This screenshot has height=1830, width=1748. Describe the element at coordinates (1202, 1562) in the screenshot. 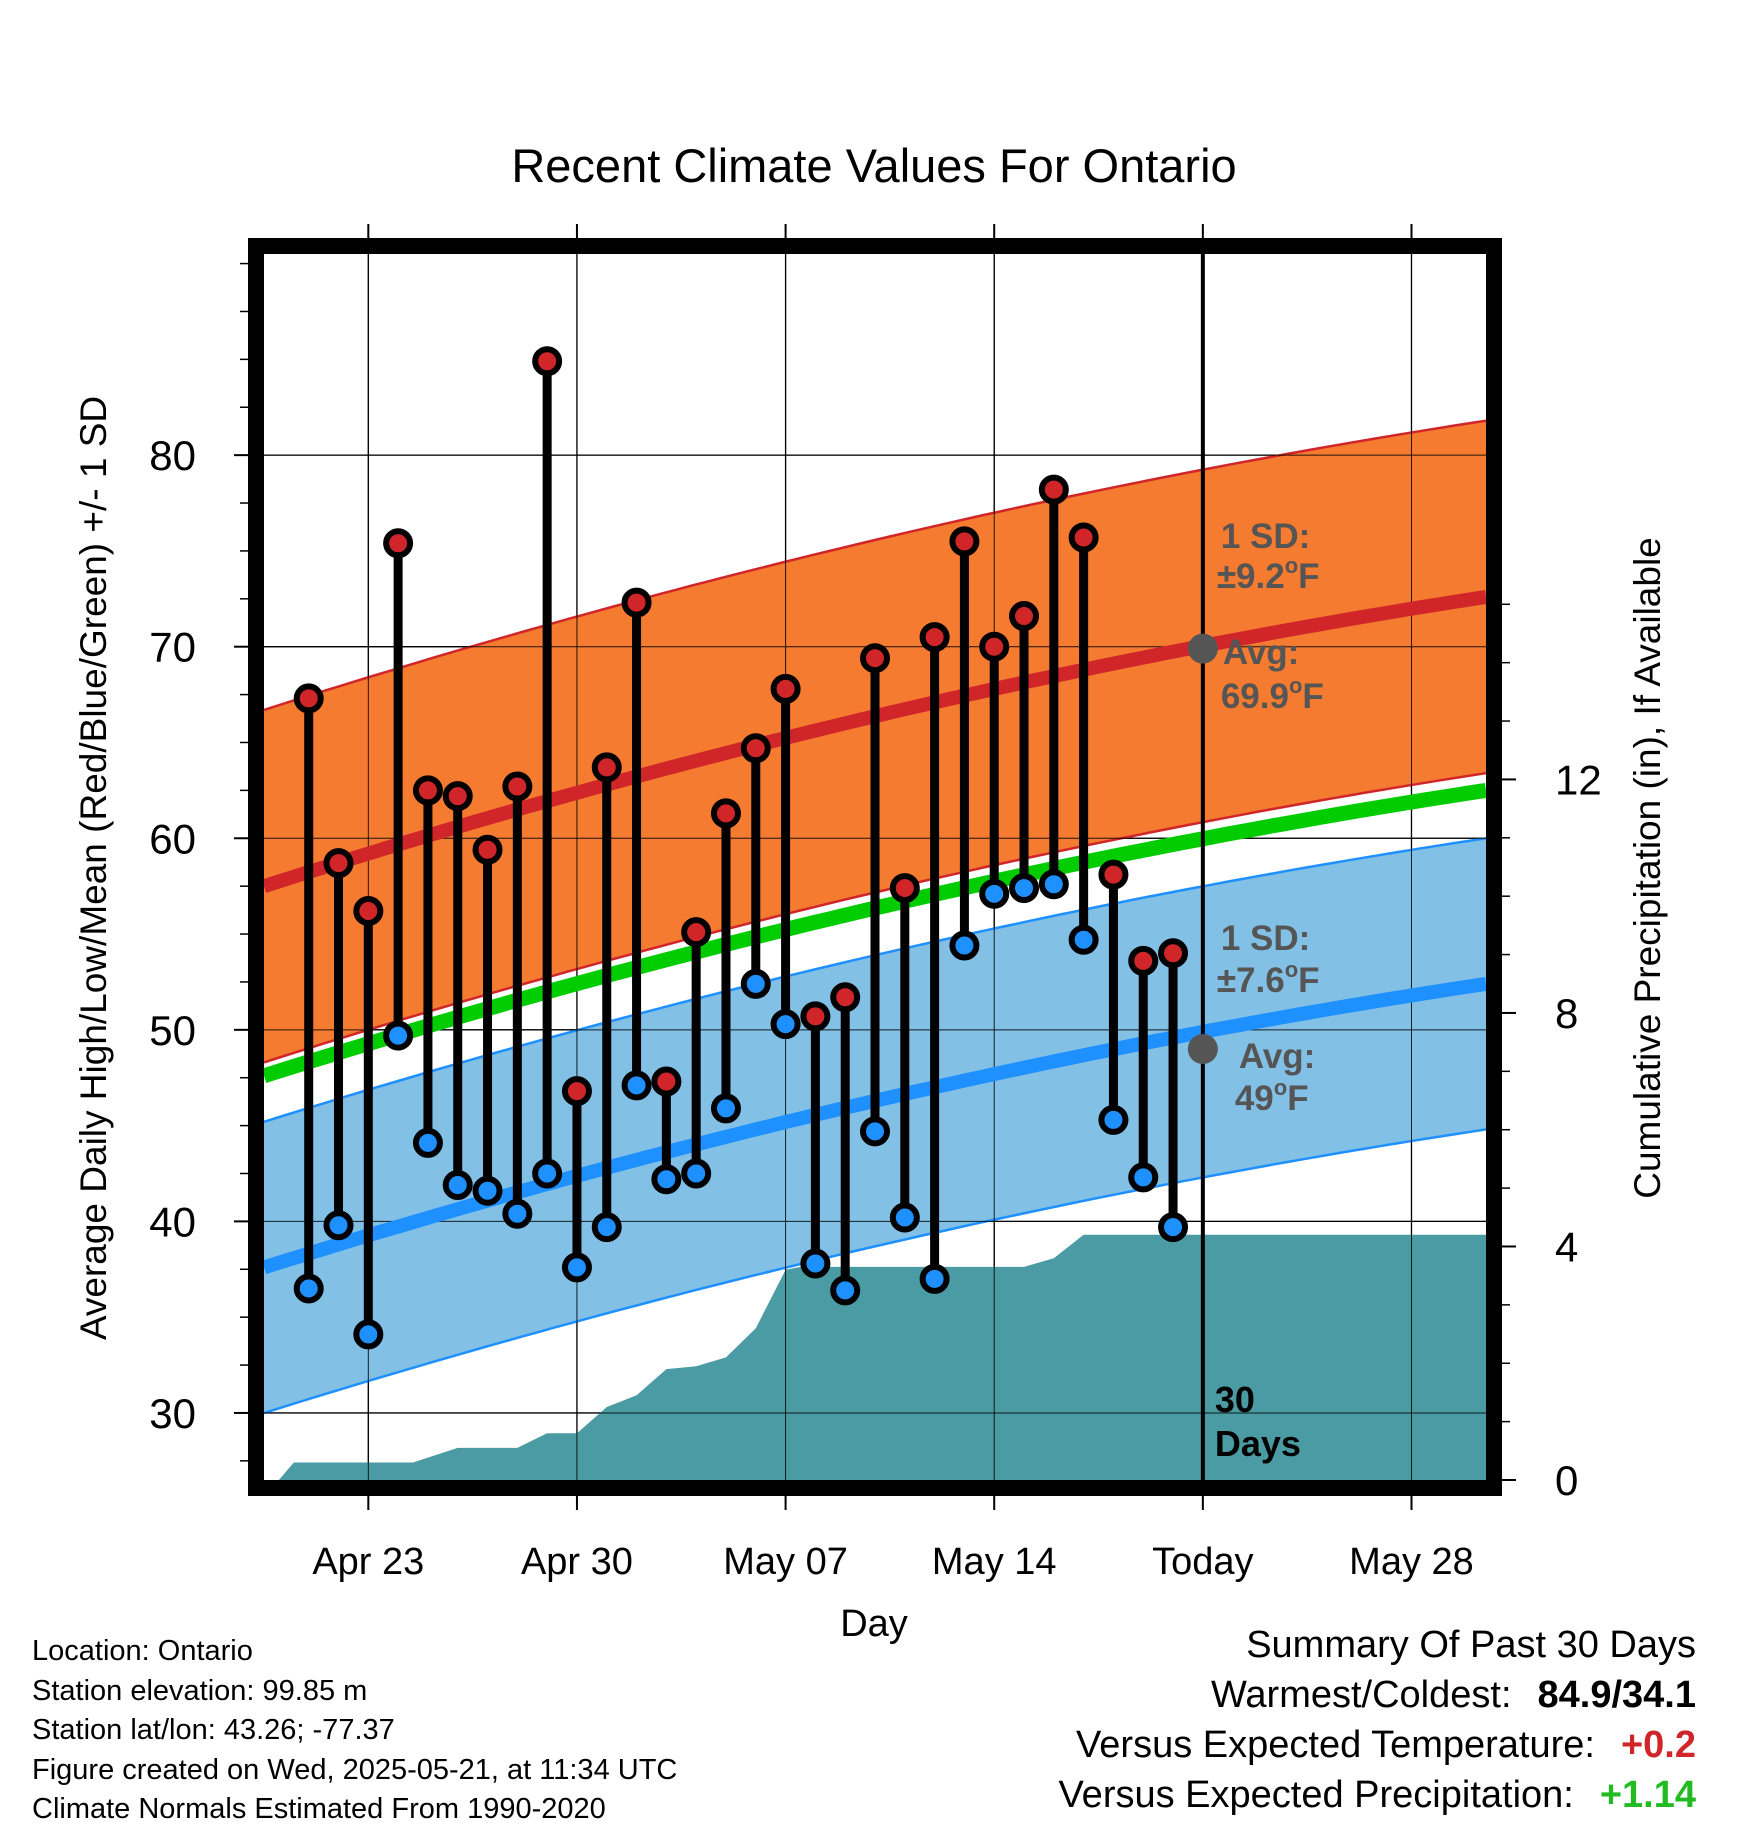

I see `x-tick-label: Today` at that location.